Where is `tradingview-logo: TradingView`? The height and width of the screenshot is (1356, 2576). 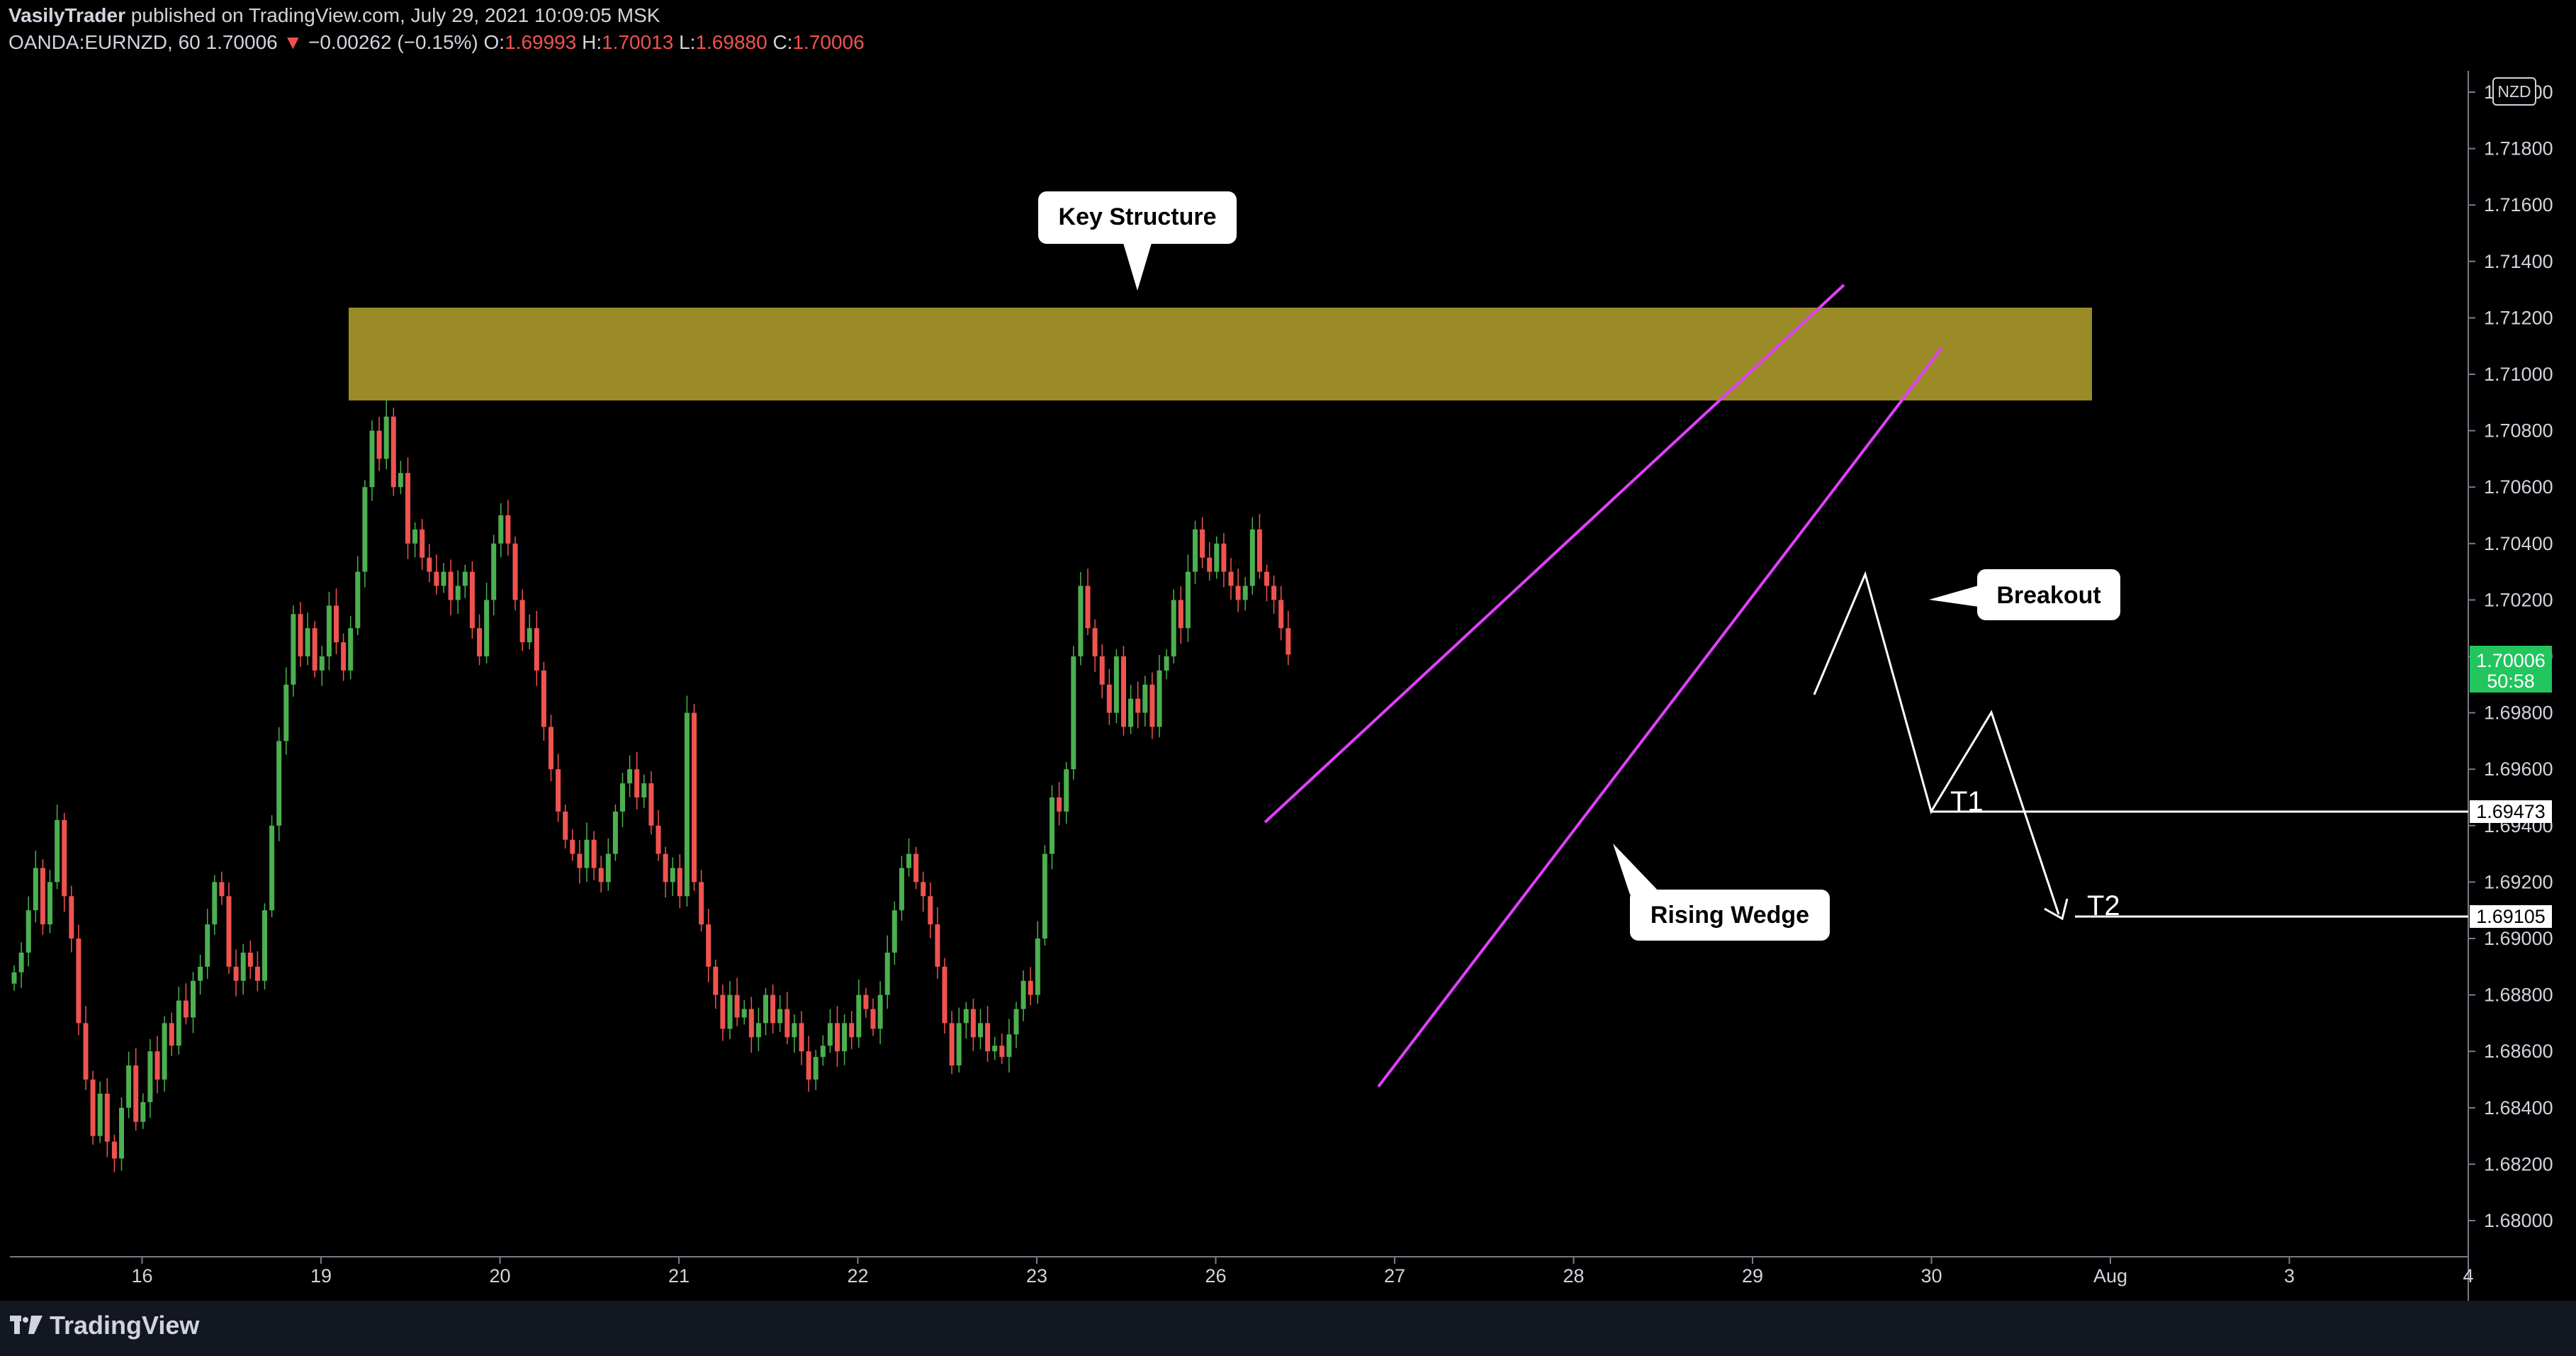 tradingview-logo: TradingView is located at coordinates (104, 1325).